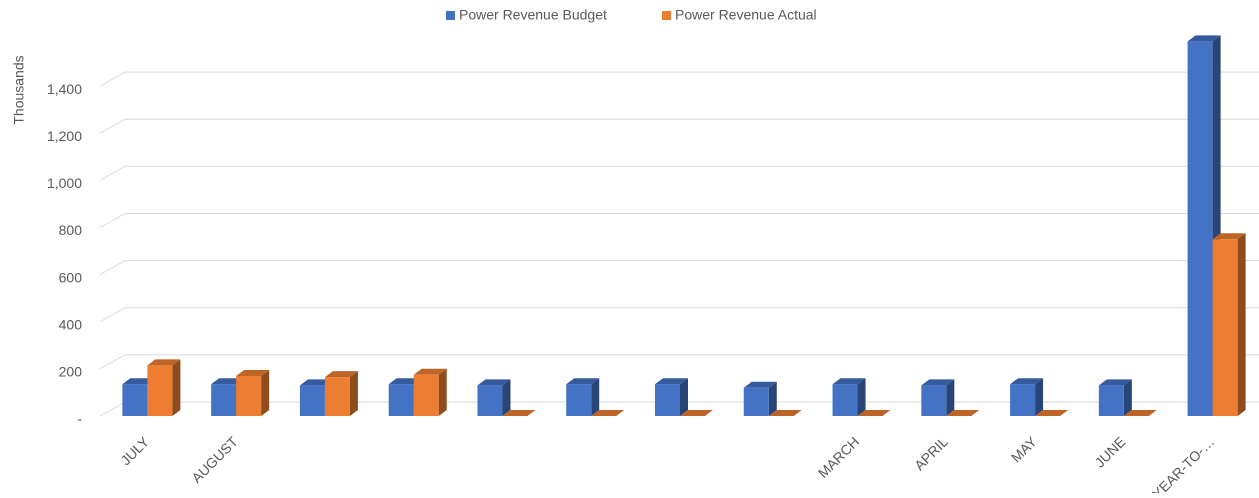 The width and height of the screenshot is (1259, 498). What do you see at coordinates (533, 15) in the screenshot?
I see `legend-label: Power Revenue Budget` at bounding box center [533, 15].